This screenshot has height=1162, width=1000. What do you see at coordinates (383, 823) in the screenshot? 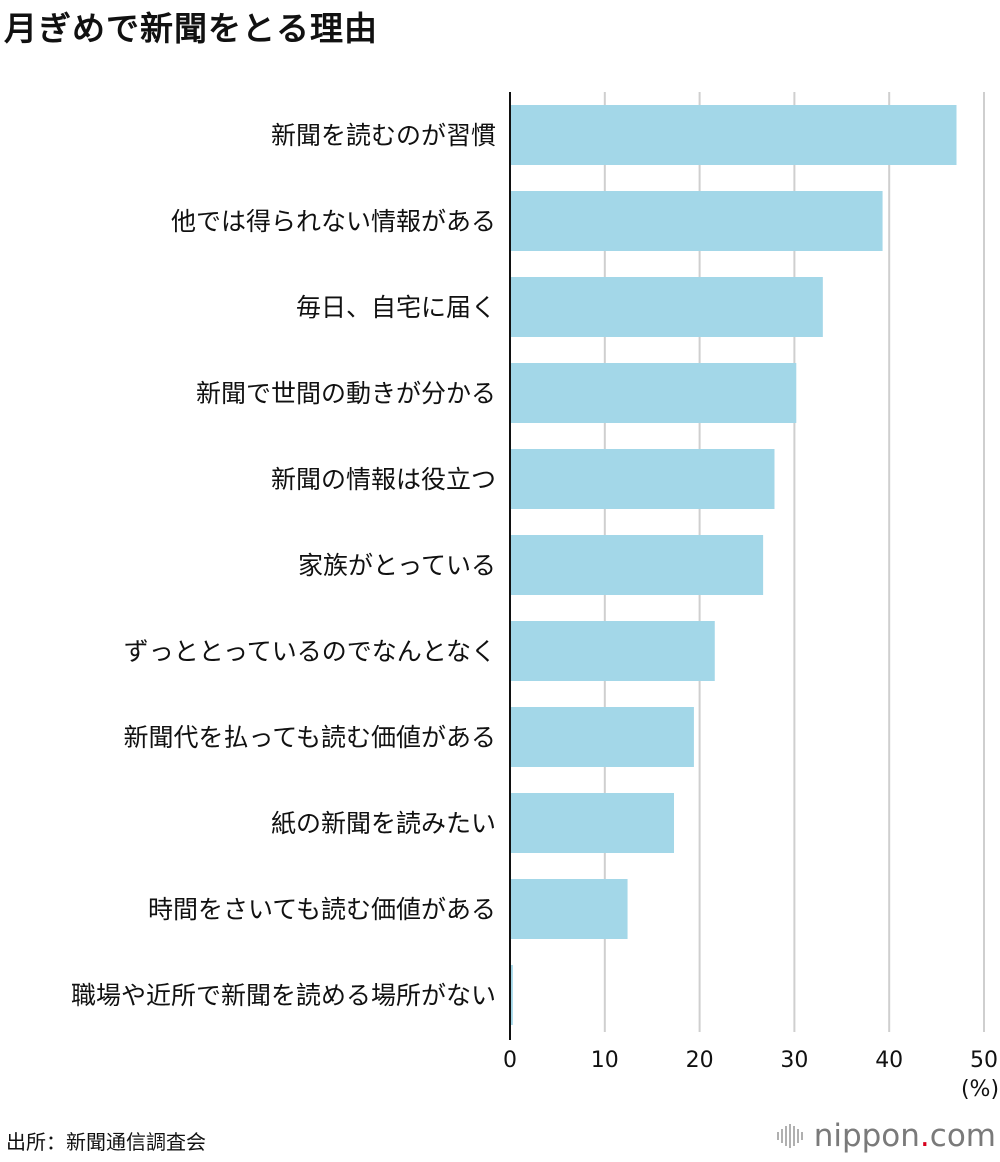
I see `category-label-8: 紙の新聞を読みたい` at bounding box center [383, 823].